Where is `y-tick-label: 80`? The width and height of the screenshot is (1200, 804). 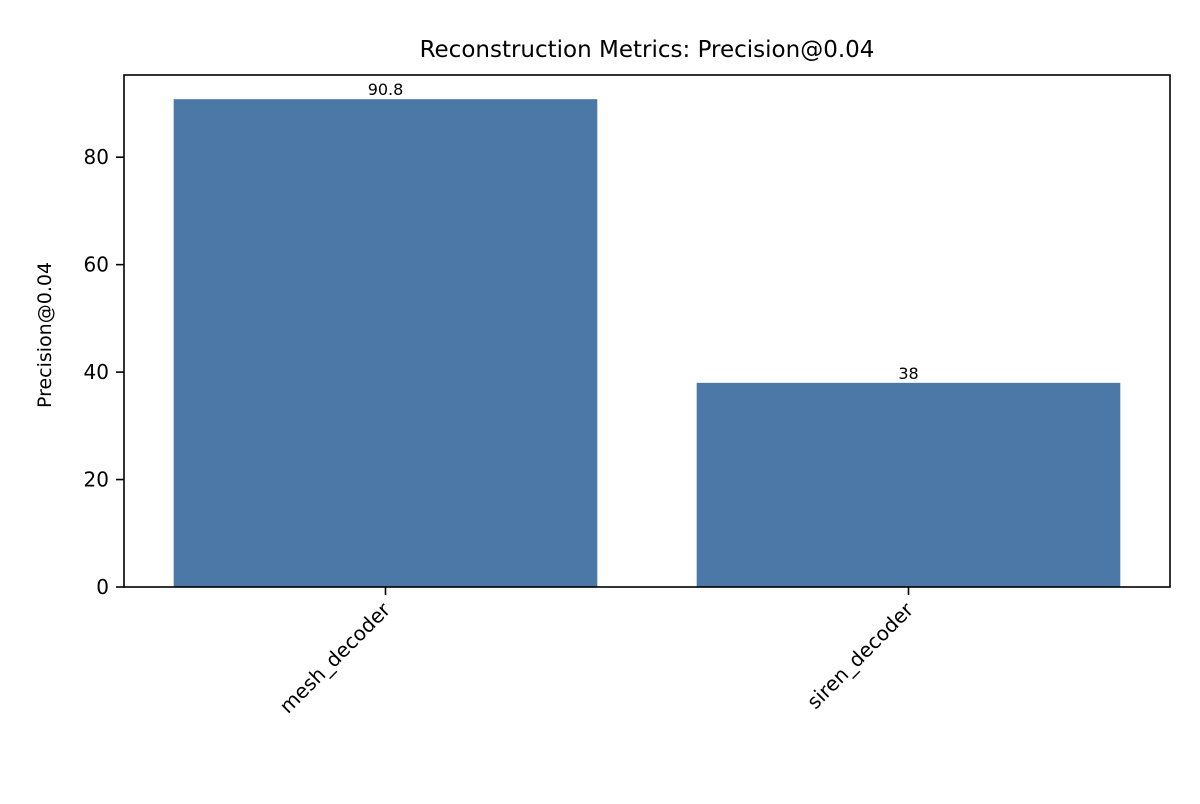 y-tick-label: 80 is located at coordinates (96, 157).